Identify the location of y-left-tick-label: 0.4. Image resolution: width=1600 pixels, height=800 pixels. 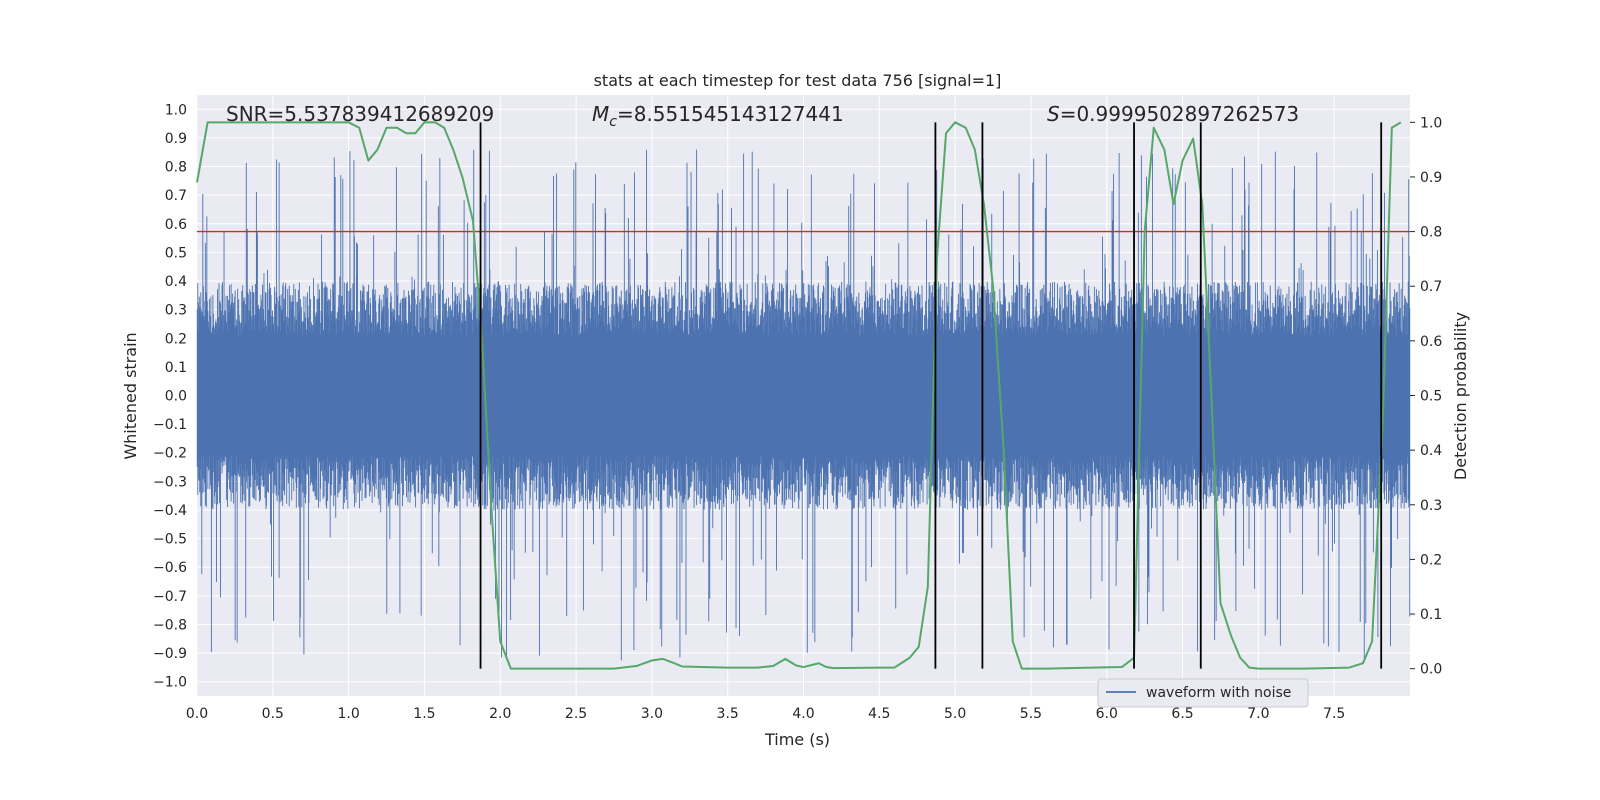
(176, 282).